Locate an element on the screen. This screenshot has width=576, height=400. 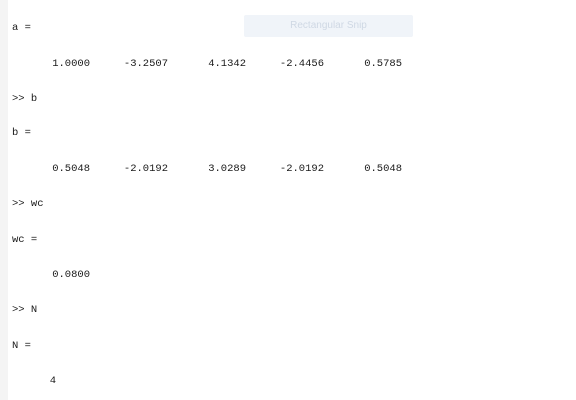
var-N-header: N = is located at coordinates (21, 346).